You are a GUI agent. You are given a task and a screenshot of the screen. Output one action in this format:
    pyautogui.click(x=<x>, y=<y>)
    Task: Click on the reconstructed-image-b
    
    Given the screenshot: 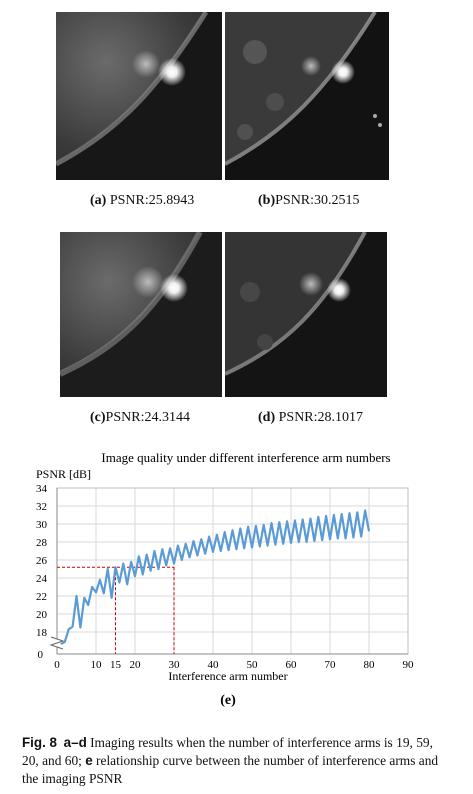 What is the action you would take?
    pyautogui.click(x=307, y=96)
    